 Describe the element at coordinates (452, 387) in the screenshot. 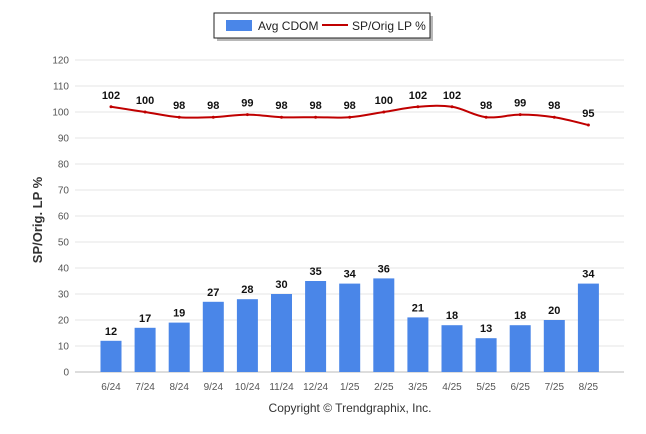

I see `x-tick-label: 4/25` at that location.